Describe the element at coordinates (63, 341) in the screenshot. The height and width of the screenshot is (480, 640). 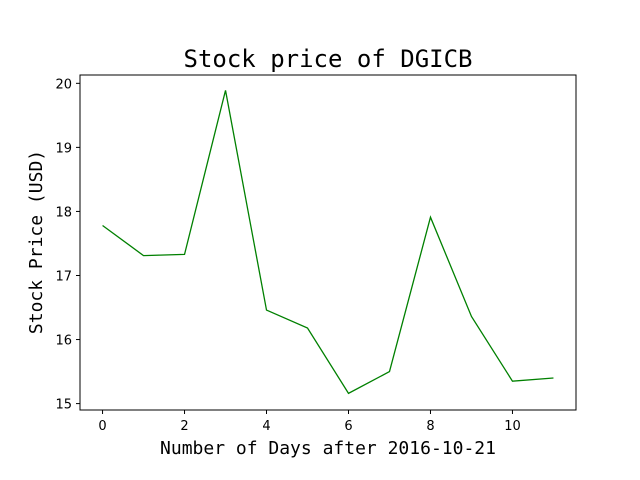
I see `y-tick-label: 16` at that location.